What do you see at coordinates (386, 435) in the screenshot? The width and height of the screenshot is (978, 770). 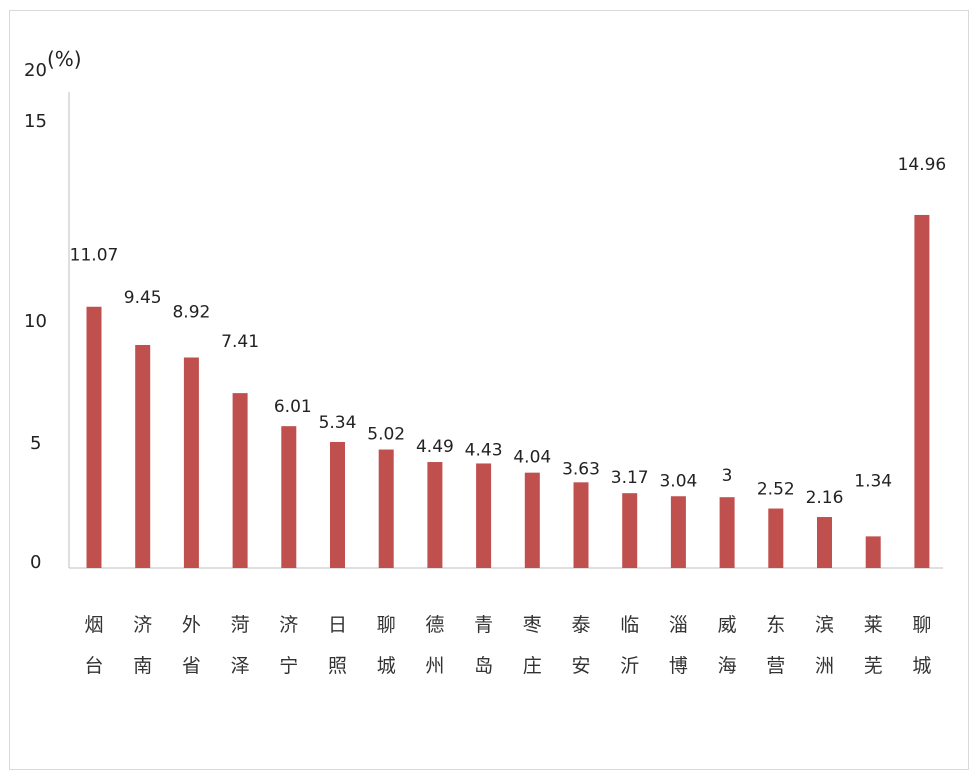 I see `data-label: 5.02` at bounding box center [386, 435].